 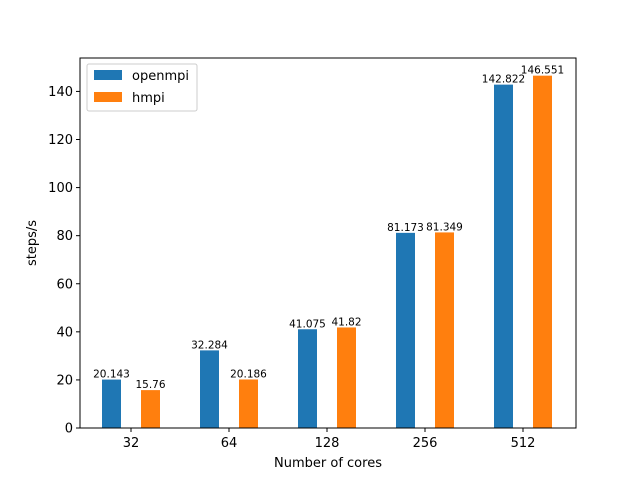 I want to click on data-label-hmpi-512: 146.551, so click(x=542, y=71).